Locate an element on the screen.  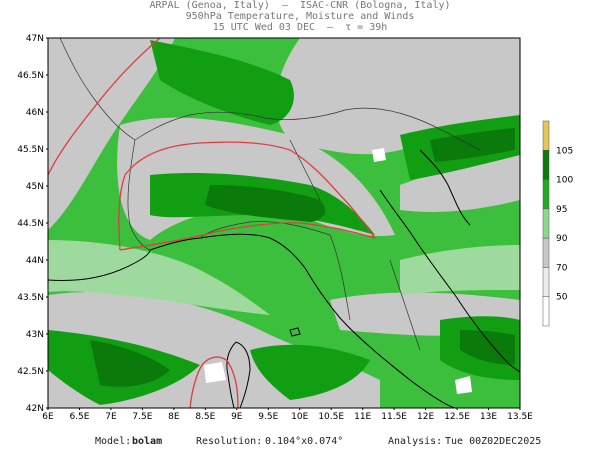
coastline-adriatic is located at coordinates (449, 281).